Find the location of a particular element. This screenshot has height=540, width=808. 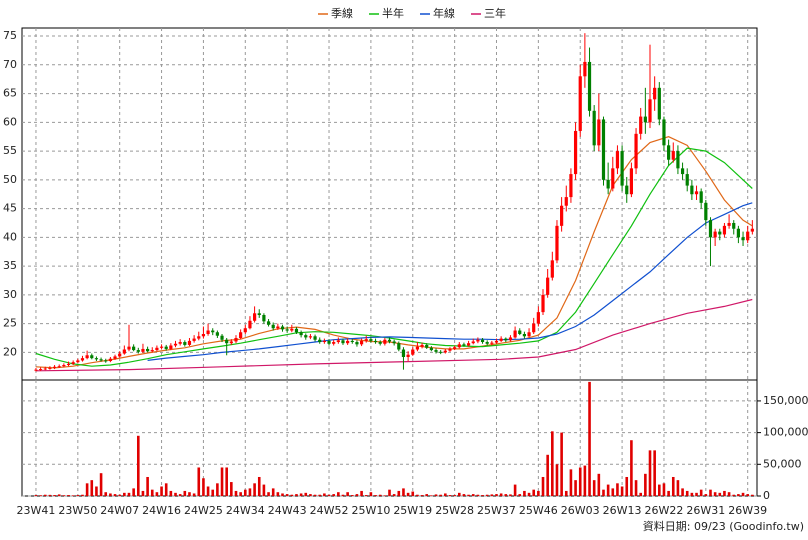

x-tick-label: 25W46 is located at coordinates (538, 510).